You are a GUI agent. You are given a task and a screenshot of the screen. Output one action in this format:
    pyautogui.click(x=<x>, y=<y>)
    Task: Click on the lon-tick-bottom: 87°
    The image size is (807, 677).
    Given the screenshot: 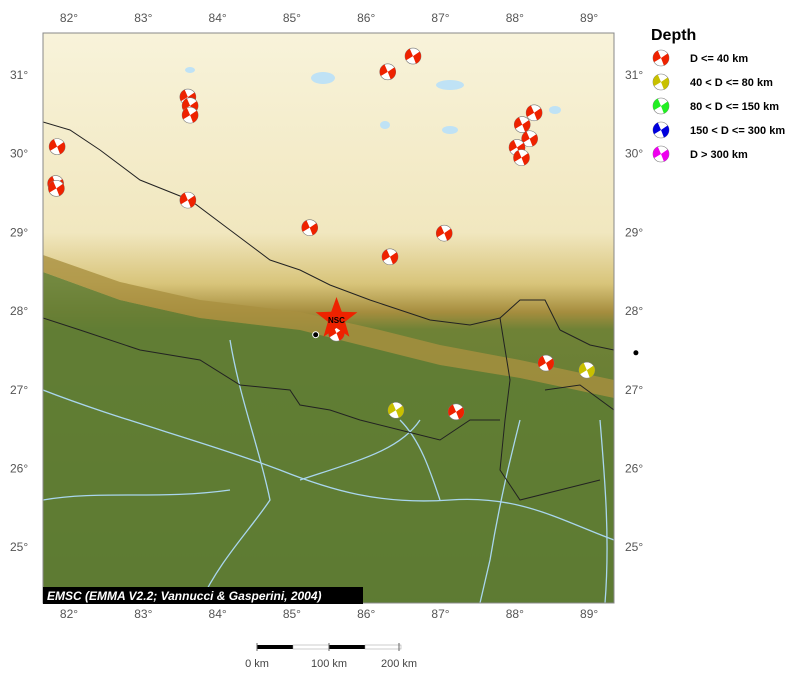 What is the action you would take?
    pyautogui.click(x=440, y=614)
    